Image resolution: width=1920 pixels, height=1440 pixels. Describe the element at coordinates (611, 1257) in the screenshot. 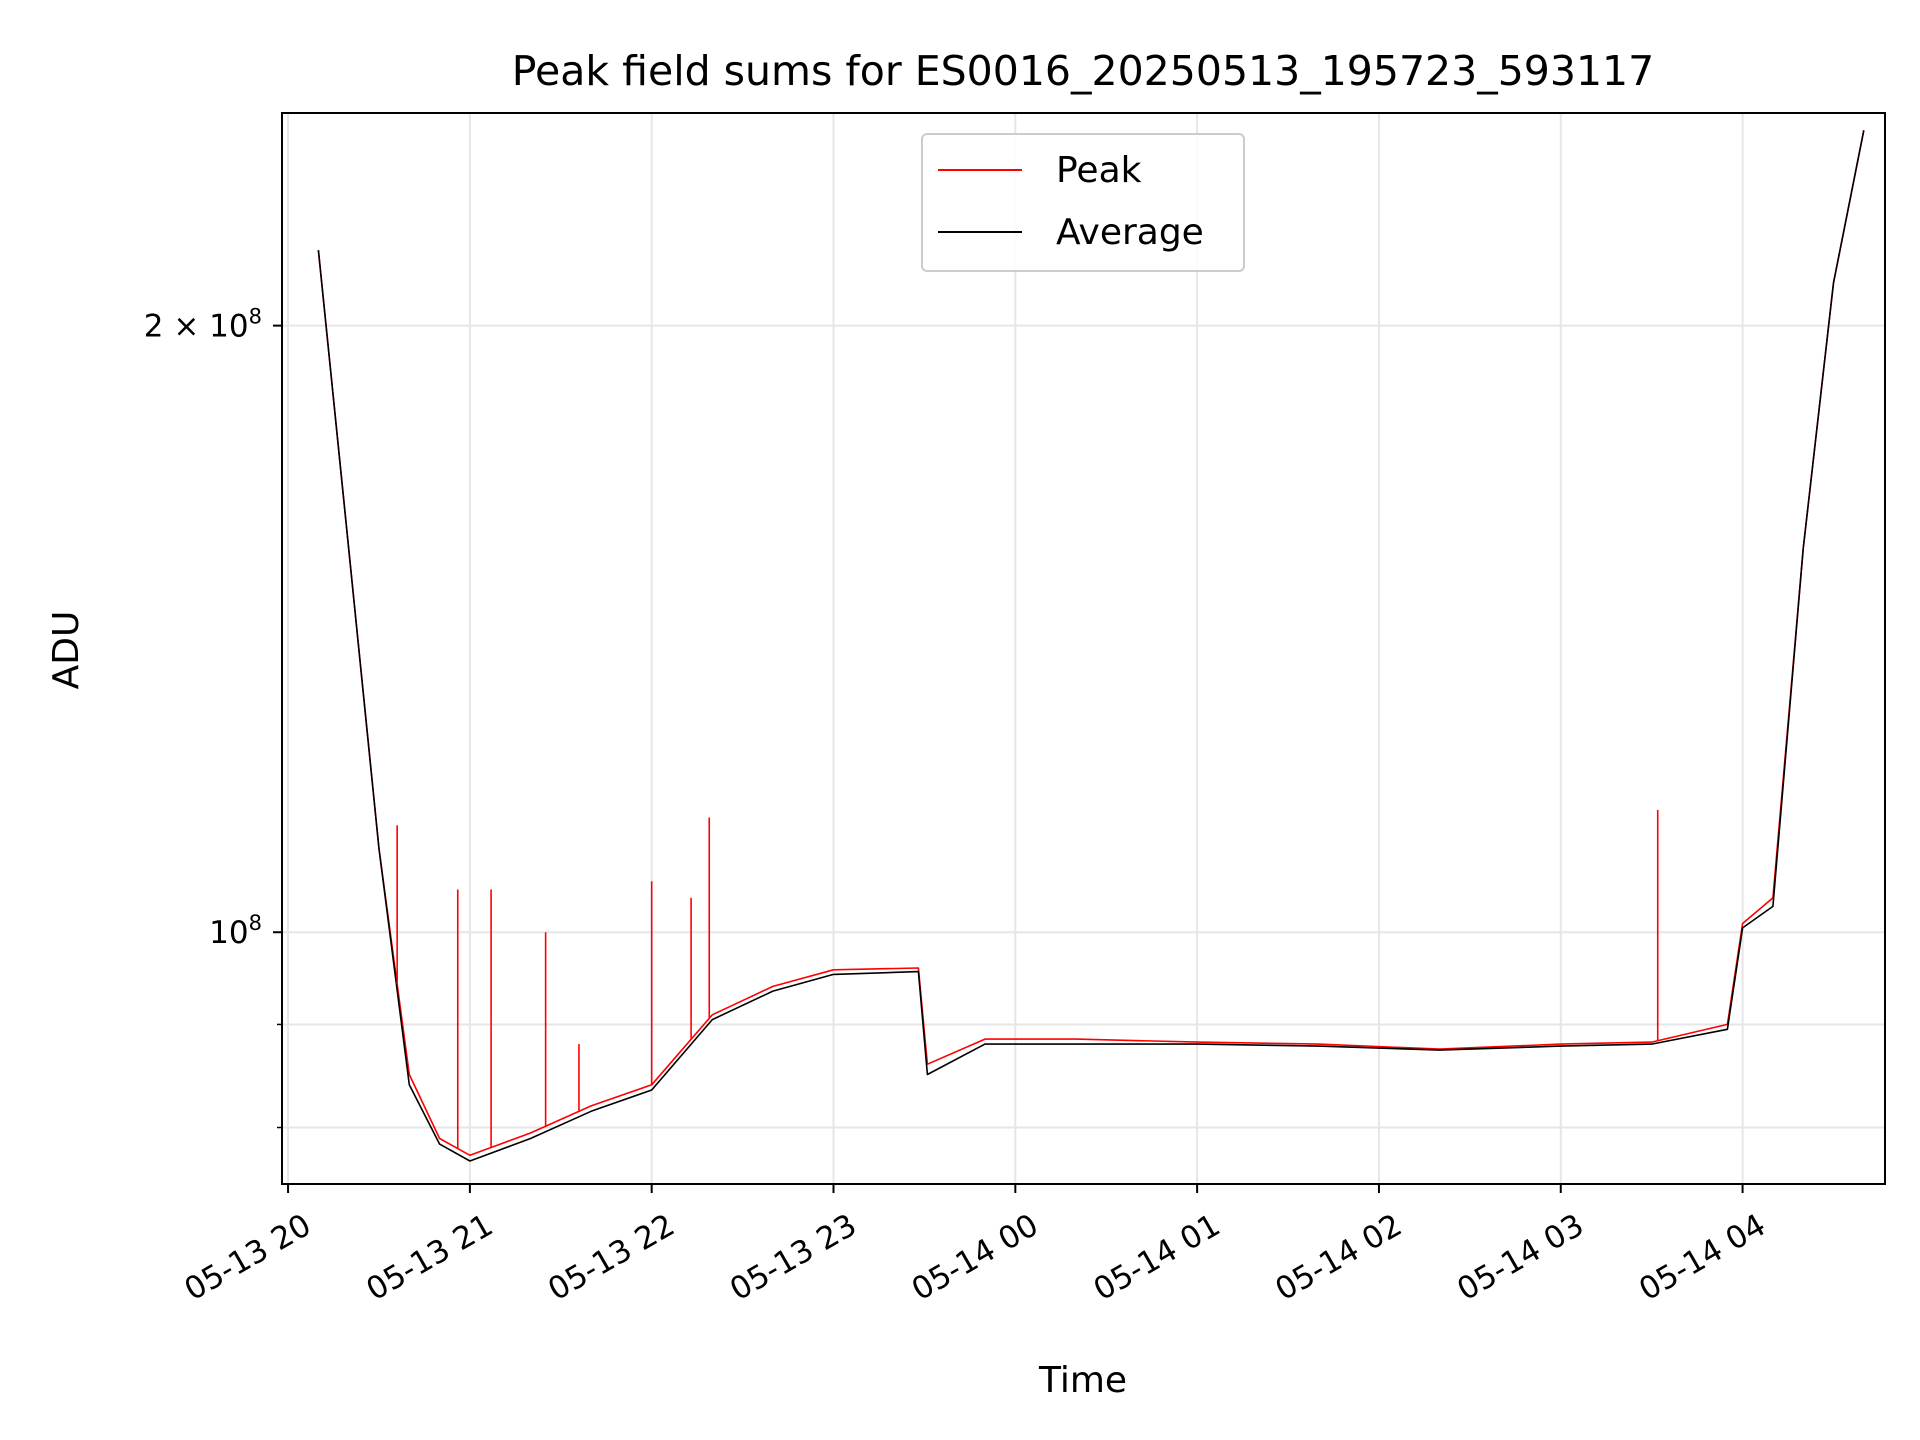

I see `x-tick-label: 05-13 22` at that location.